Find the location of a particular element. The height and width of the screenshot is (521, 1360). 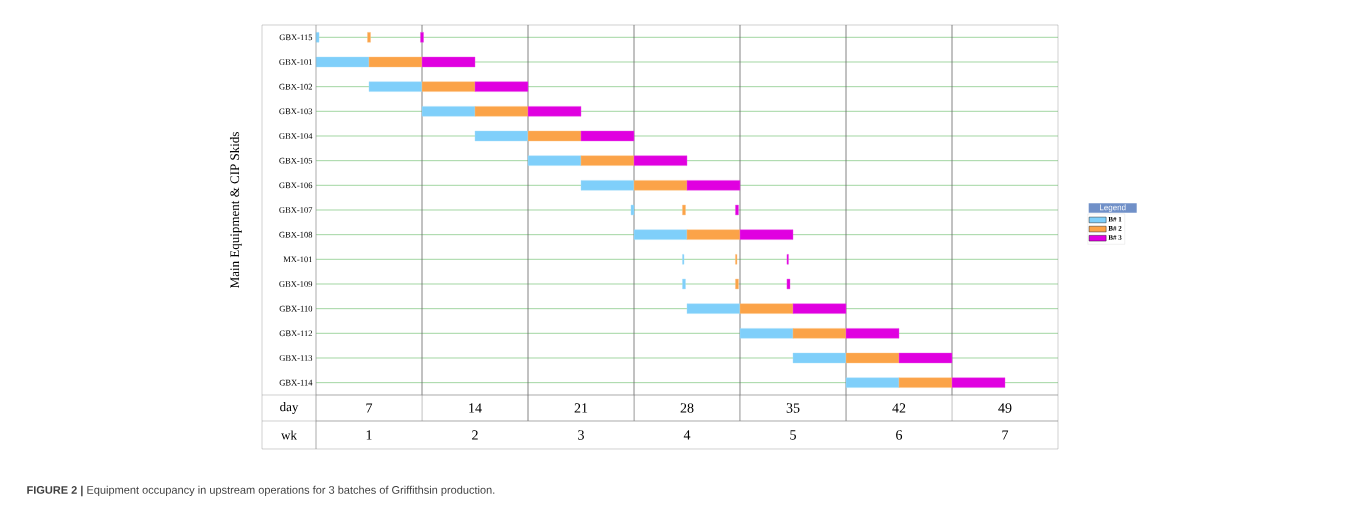

x2-tick-label: 3 is located at coordinates (581, 435).